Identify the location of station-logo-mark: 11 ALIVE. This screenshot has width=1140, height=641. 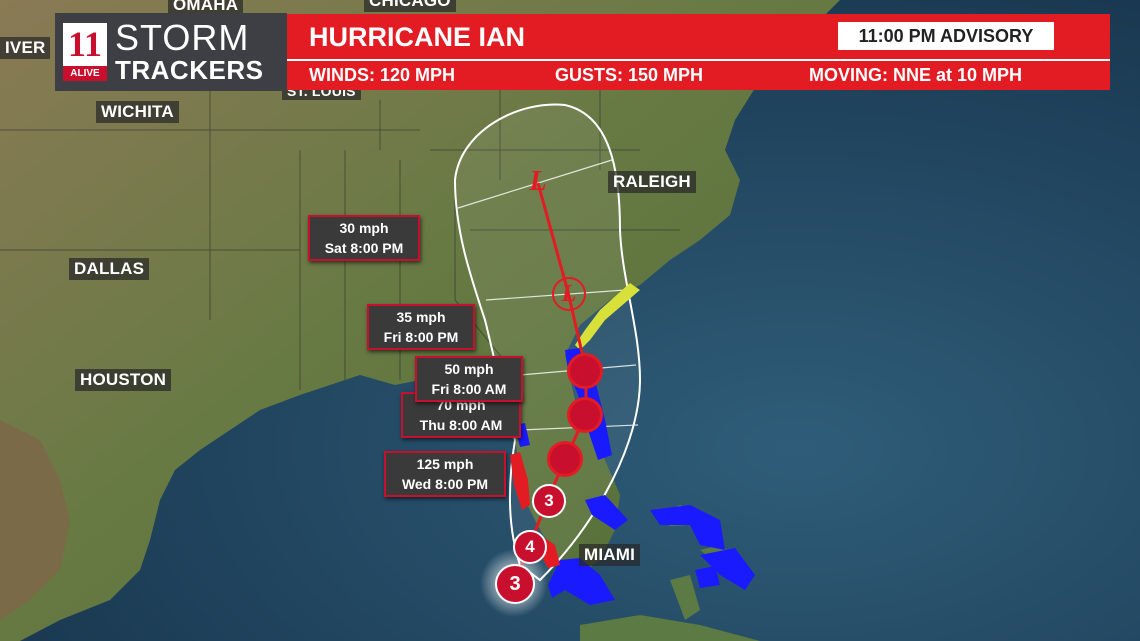
(85, 52).